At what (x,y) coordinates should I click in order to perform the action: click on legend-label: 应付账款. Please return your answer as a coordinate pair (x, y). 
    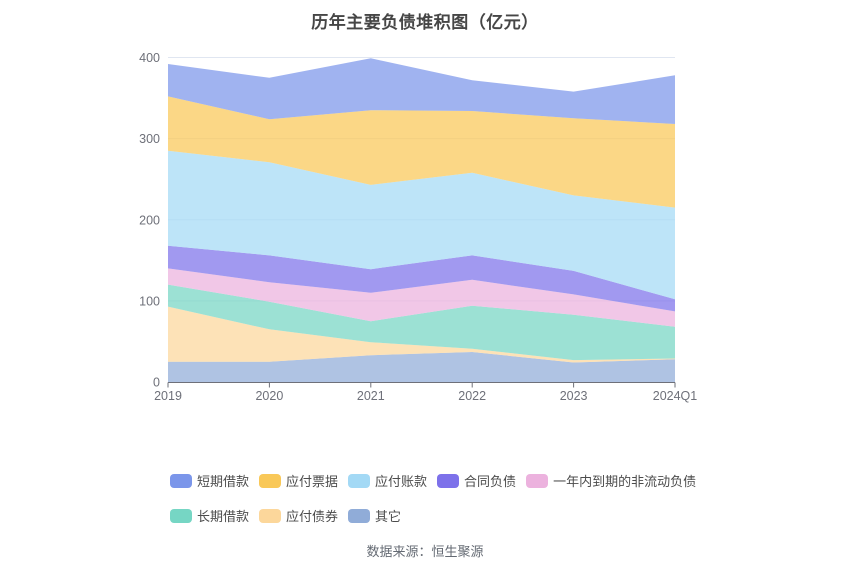
    Looking at the image, I should click on (401, 481).